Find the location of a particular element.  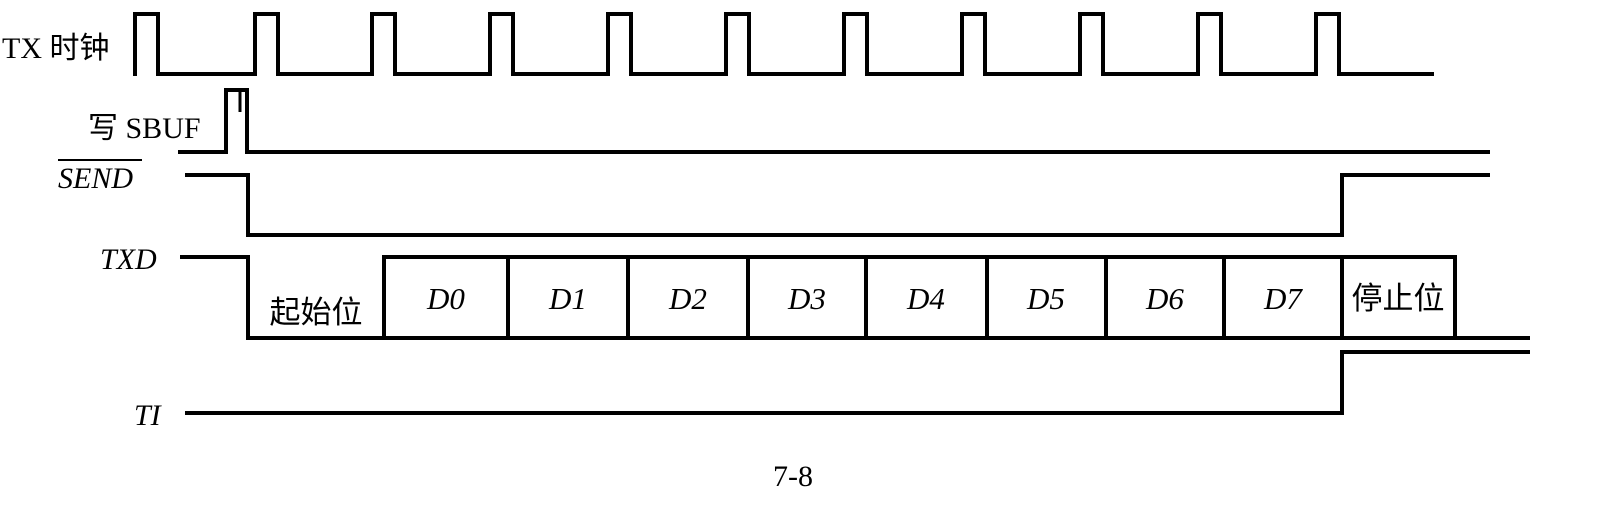

write-sbuf-waveform is located at coordinates (834, 121).